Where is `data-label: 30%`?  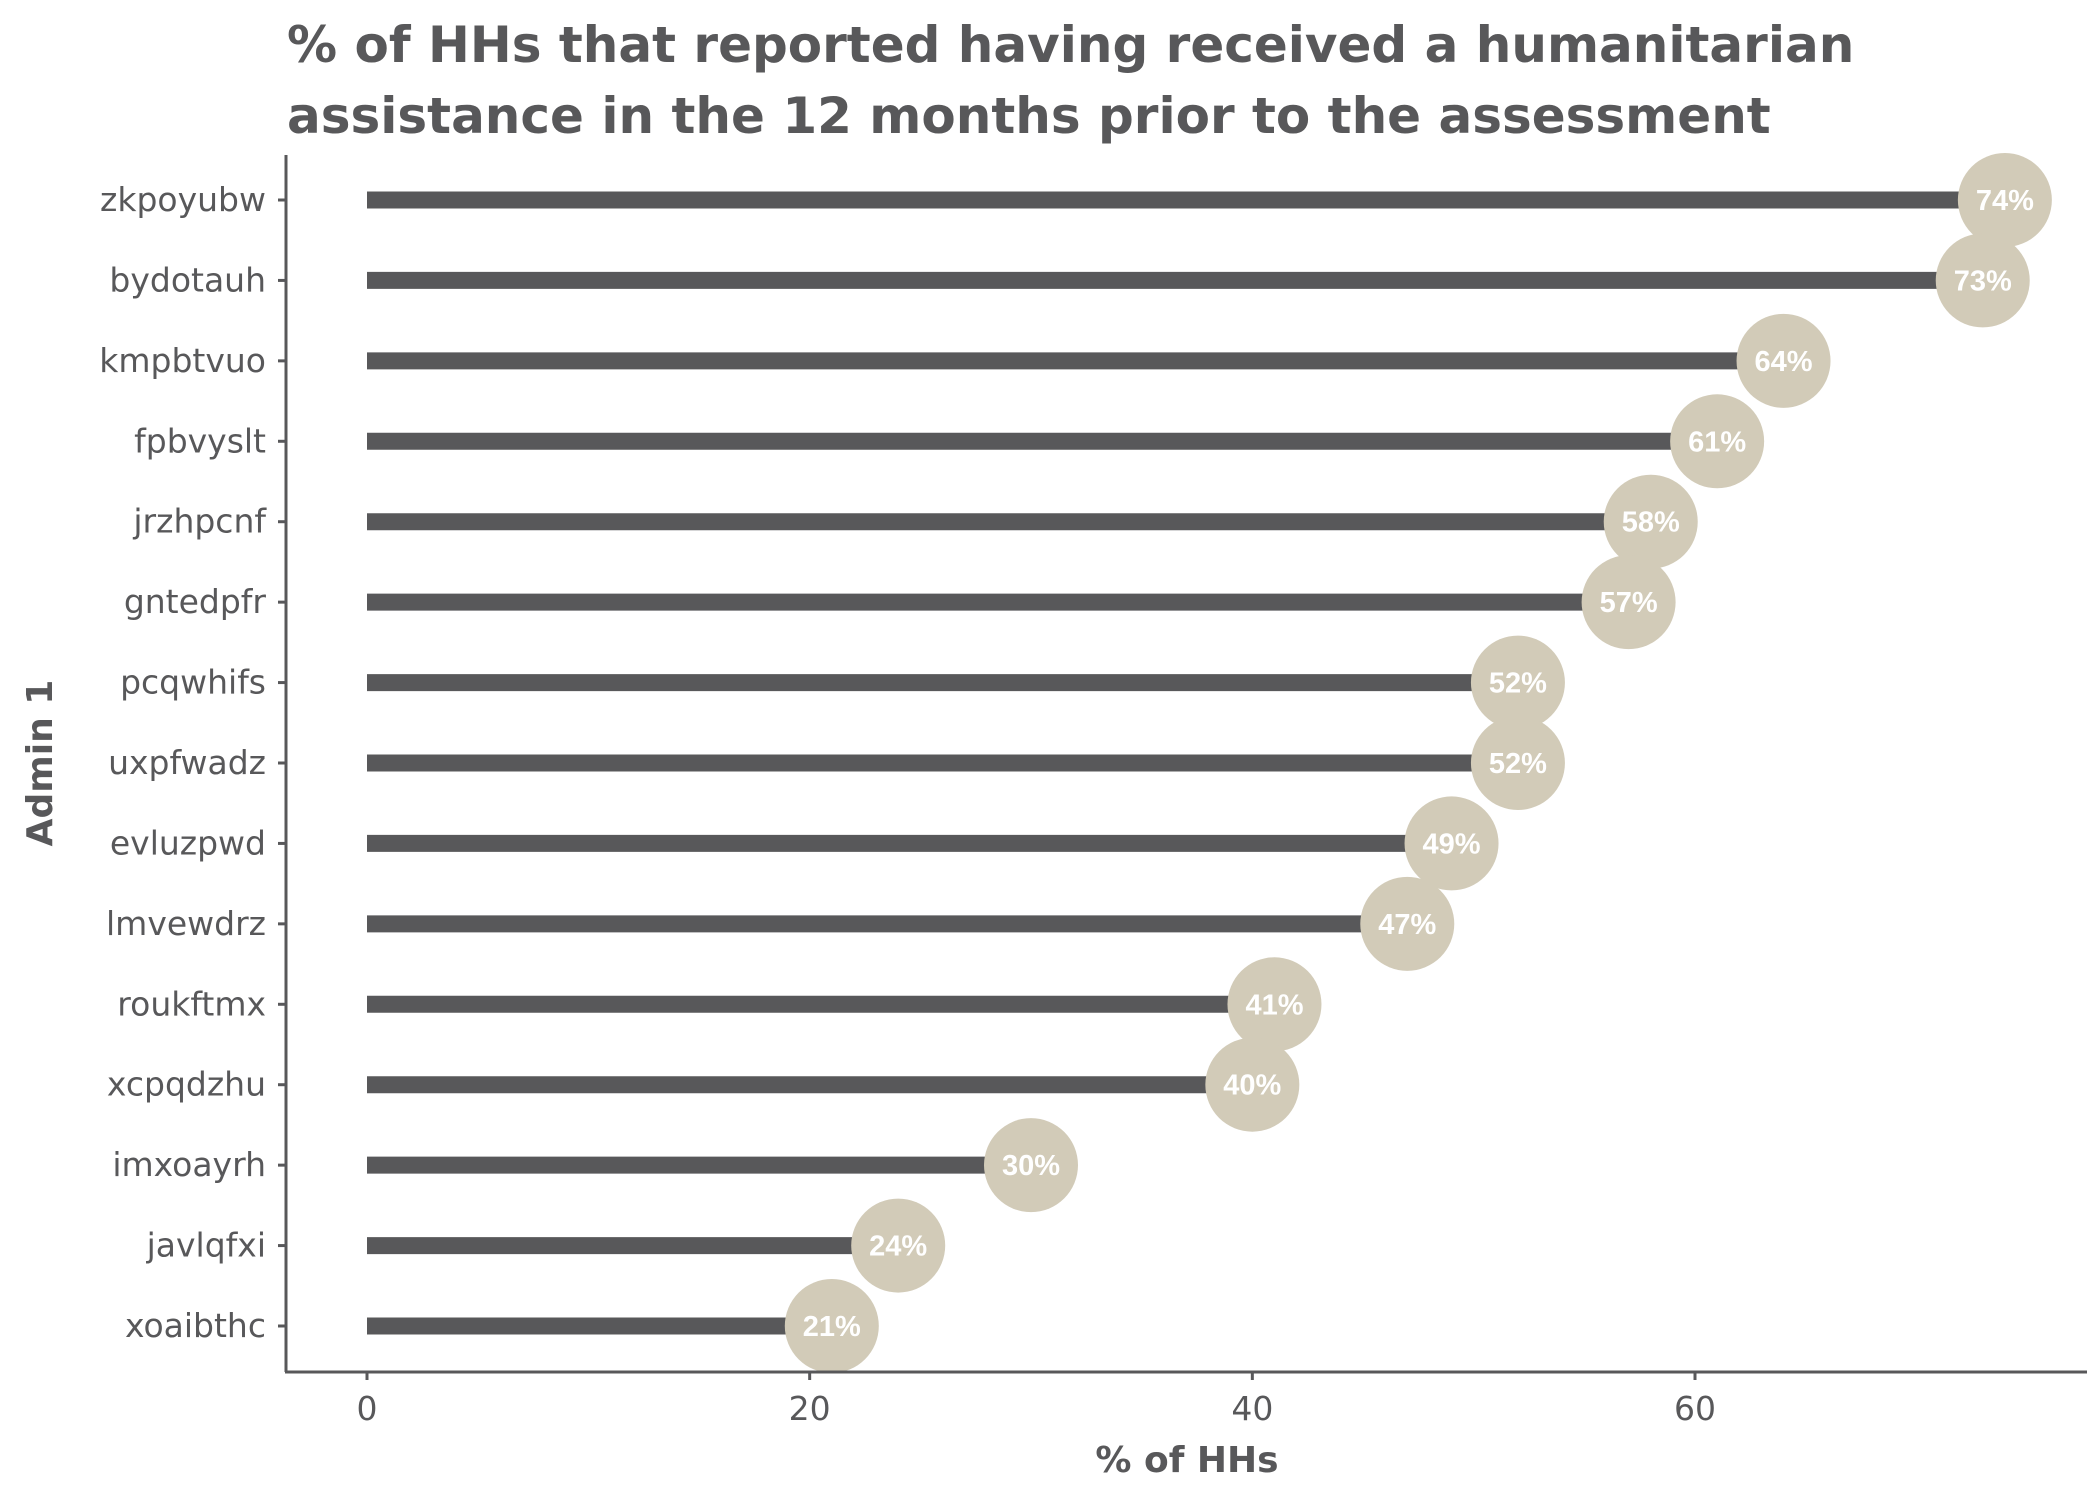 data-label: 30% is located at coordinates (1031, 1166).